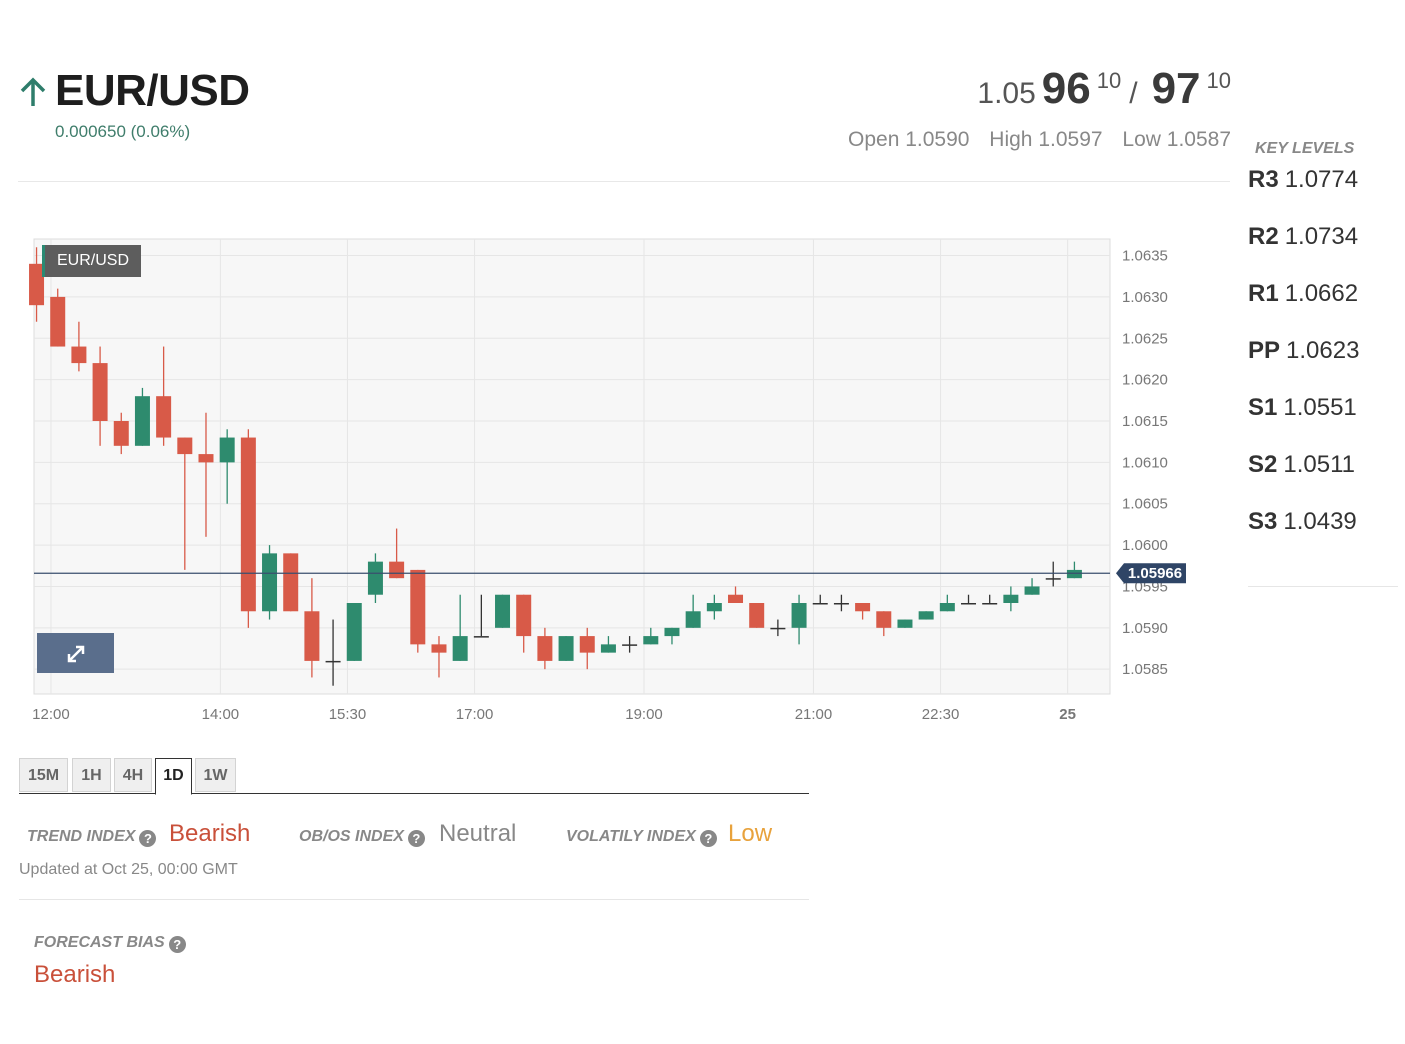  Describe the element at coordinates (1303, 251) in the screenshot. I see `key-level-r2: R2 1.0734` at that location.